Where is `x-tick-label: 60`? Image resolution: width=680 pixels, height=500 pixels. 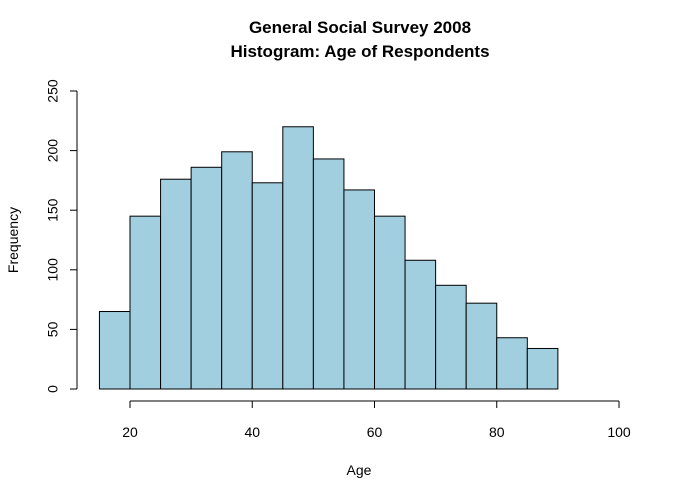 x-tick-label: 60 is located at coordinates (375, 432).